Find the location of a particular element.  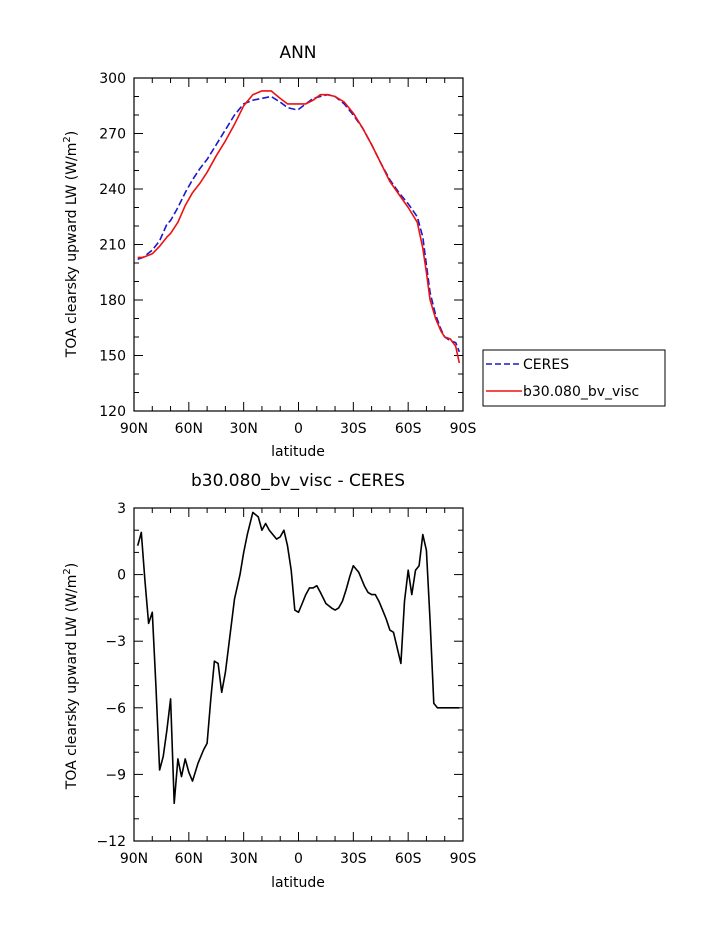

bottom-ytick-label: −12 is located at coordinates (111, 842).